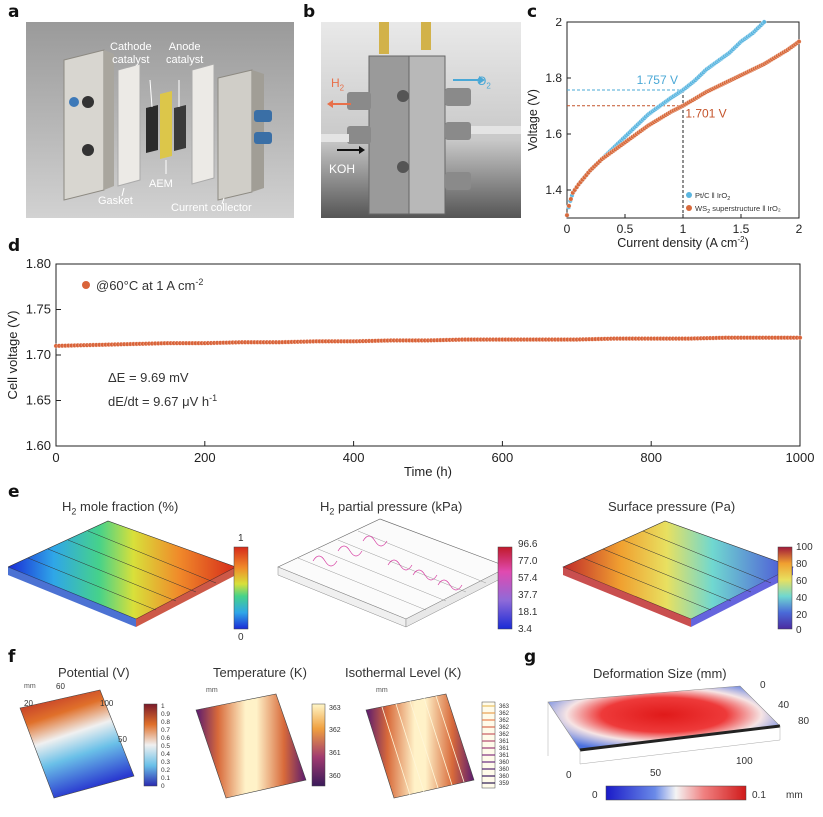  I want to click on deformation-axis-100: 100, so click(744, 761).